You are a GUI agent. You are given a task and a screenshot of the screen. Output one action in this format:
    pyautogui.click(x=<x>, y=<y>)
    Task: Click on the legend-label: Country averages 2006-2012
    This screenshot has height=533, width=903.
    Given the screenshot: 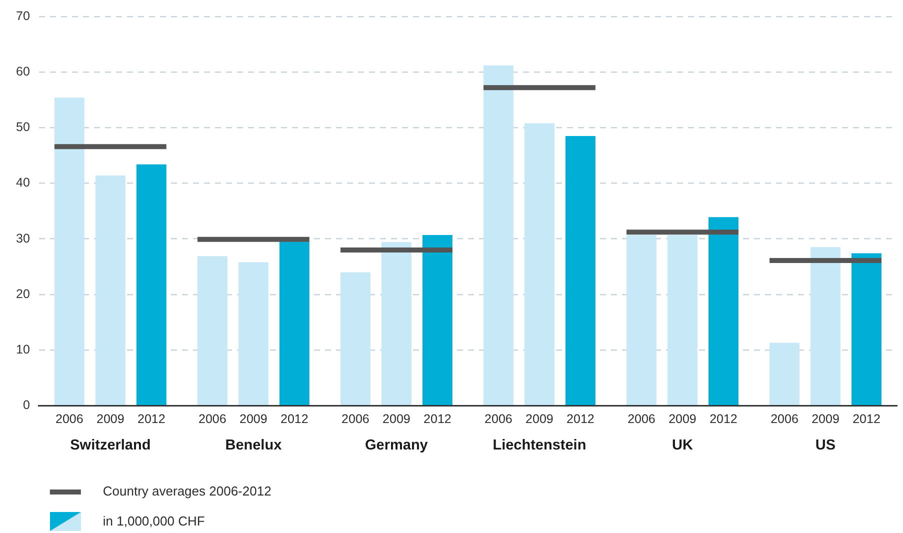 What is the action you would take?
    pyautogui.click(x=187, y=491)
    